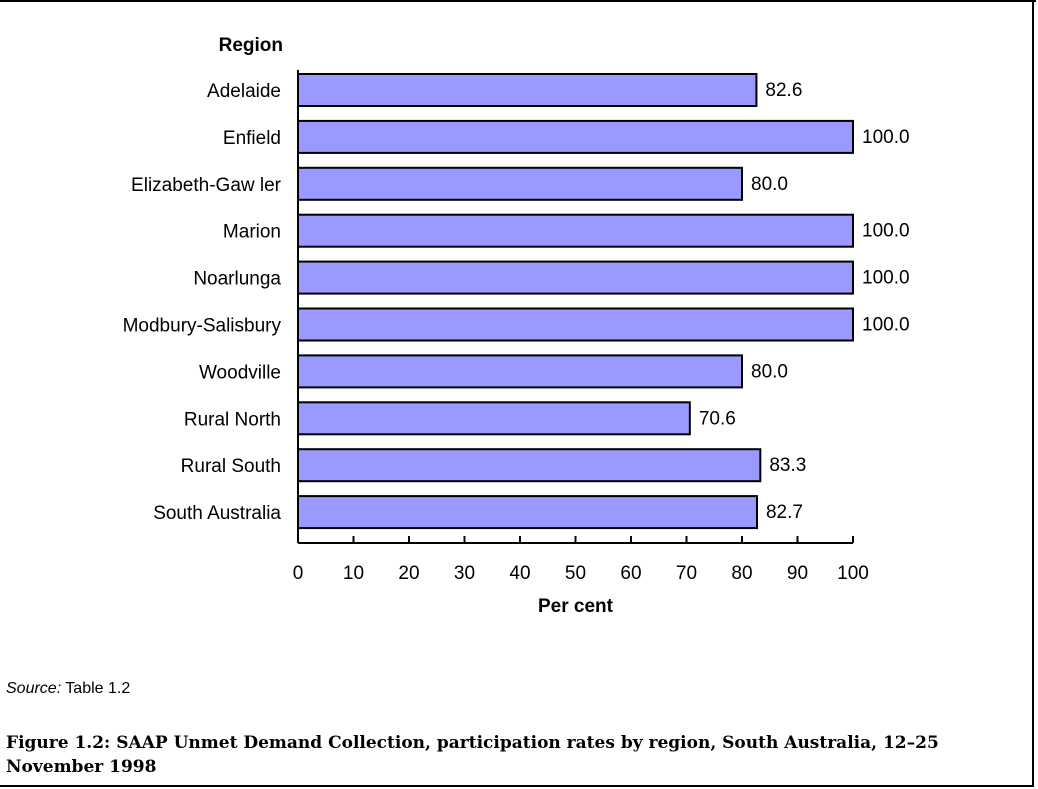 The height and width of the screenshot is (789, 1038). I want to click on source-label: Source:, so click(34, 688).